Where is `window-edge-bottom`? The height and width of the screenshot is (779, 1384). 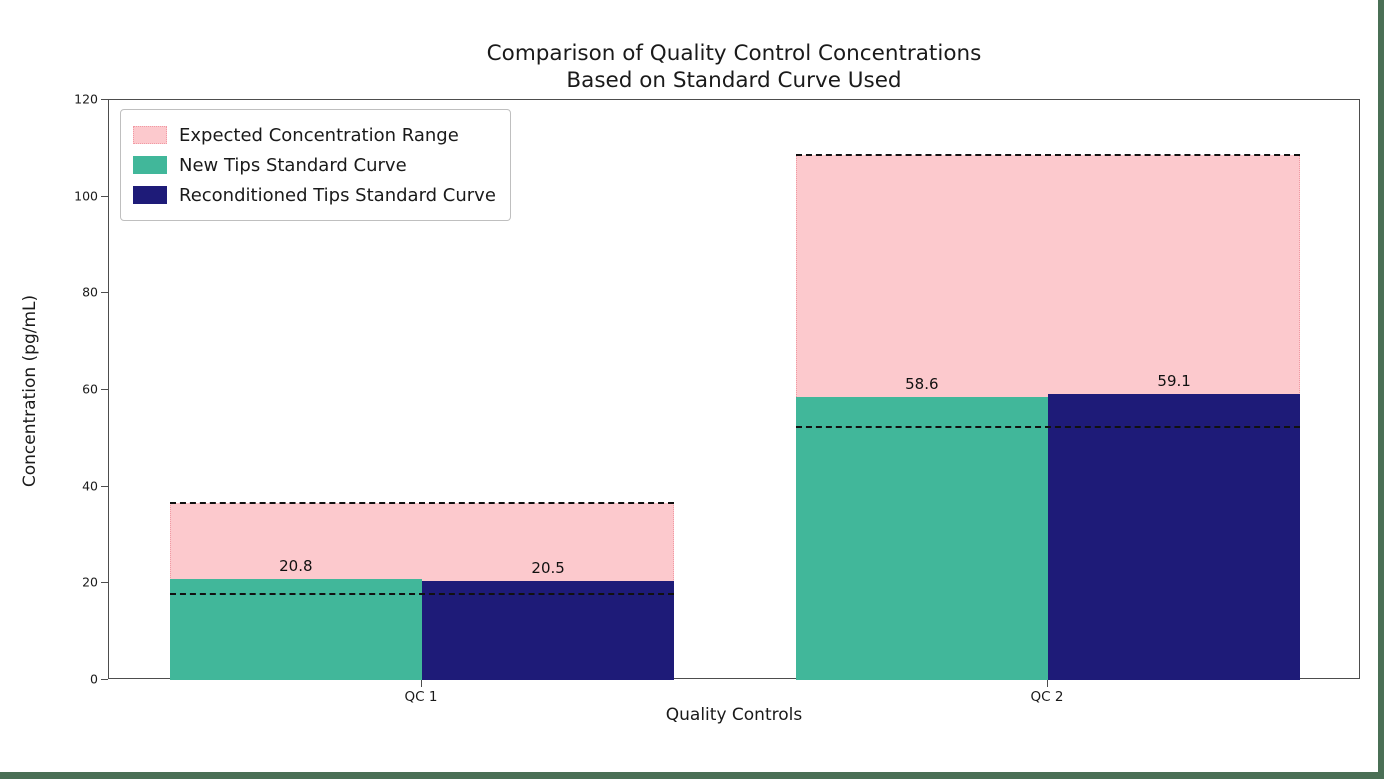 window-edge-bottom is located at coordinates (692, 775).